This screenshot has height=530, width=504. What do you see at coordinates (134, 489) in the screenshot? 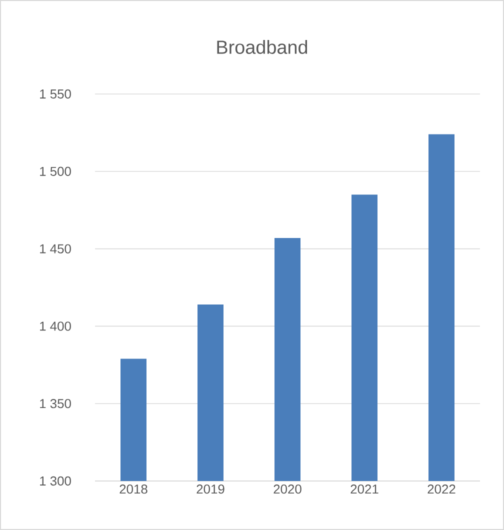
I see `x-tick-label: 2018` at bounding box center [134, 489].